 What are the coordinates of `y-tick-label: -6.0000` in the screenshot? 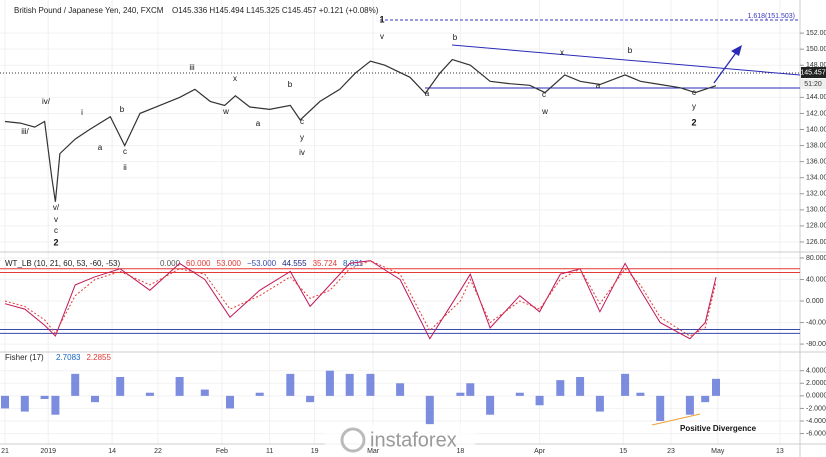 It's located at (816, 433).